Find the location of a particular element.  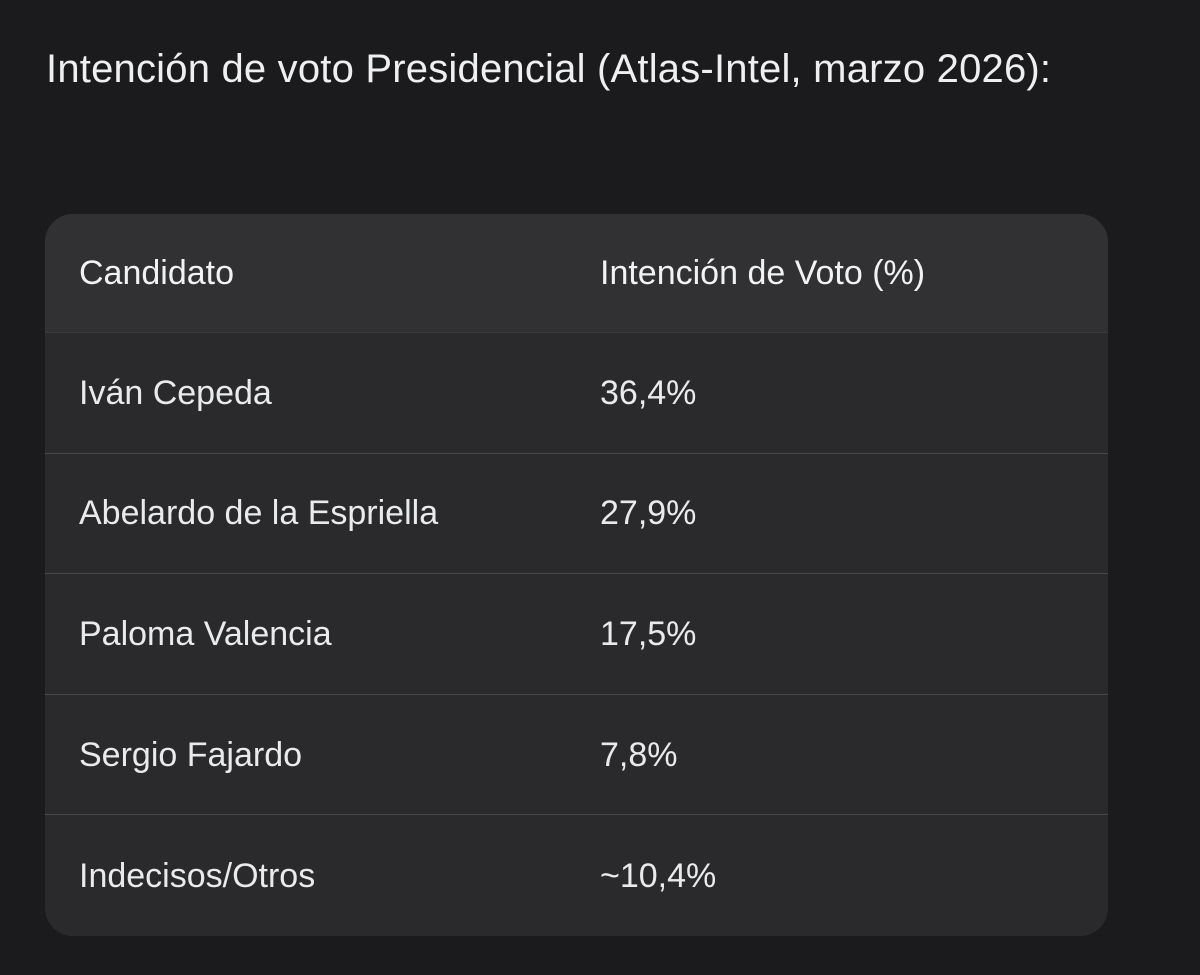

vote-percentage: 27,9% is located at coordinates (648, 513).